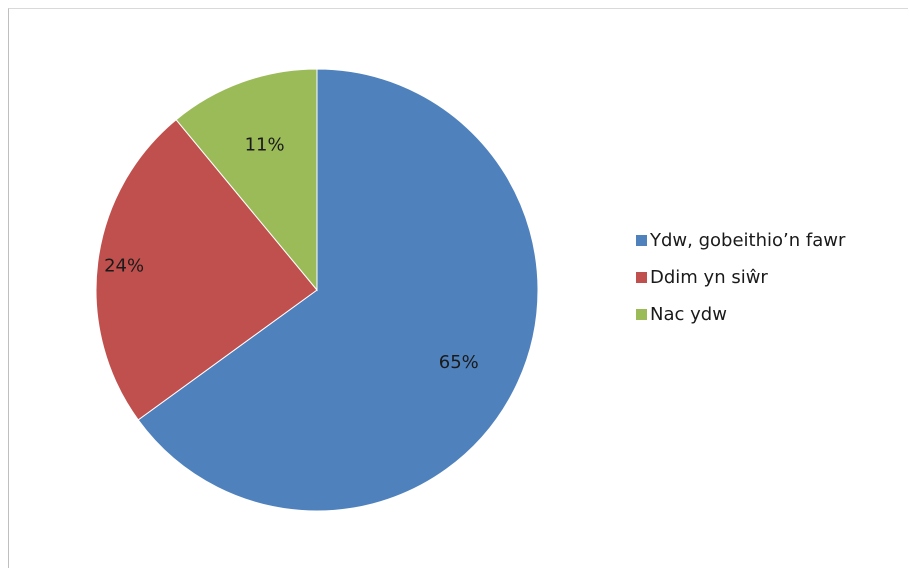 The width and height of the screenshot is (909, 570). Describe the element at coordinates (709, 277) in the screenshot. I see `legend-label-ddim-yn-siwr: Ddim yn siŵr` at that location.